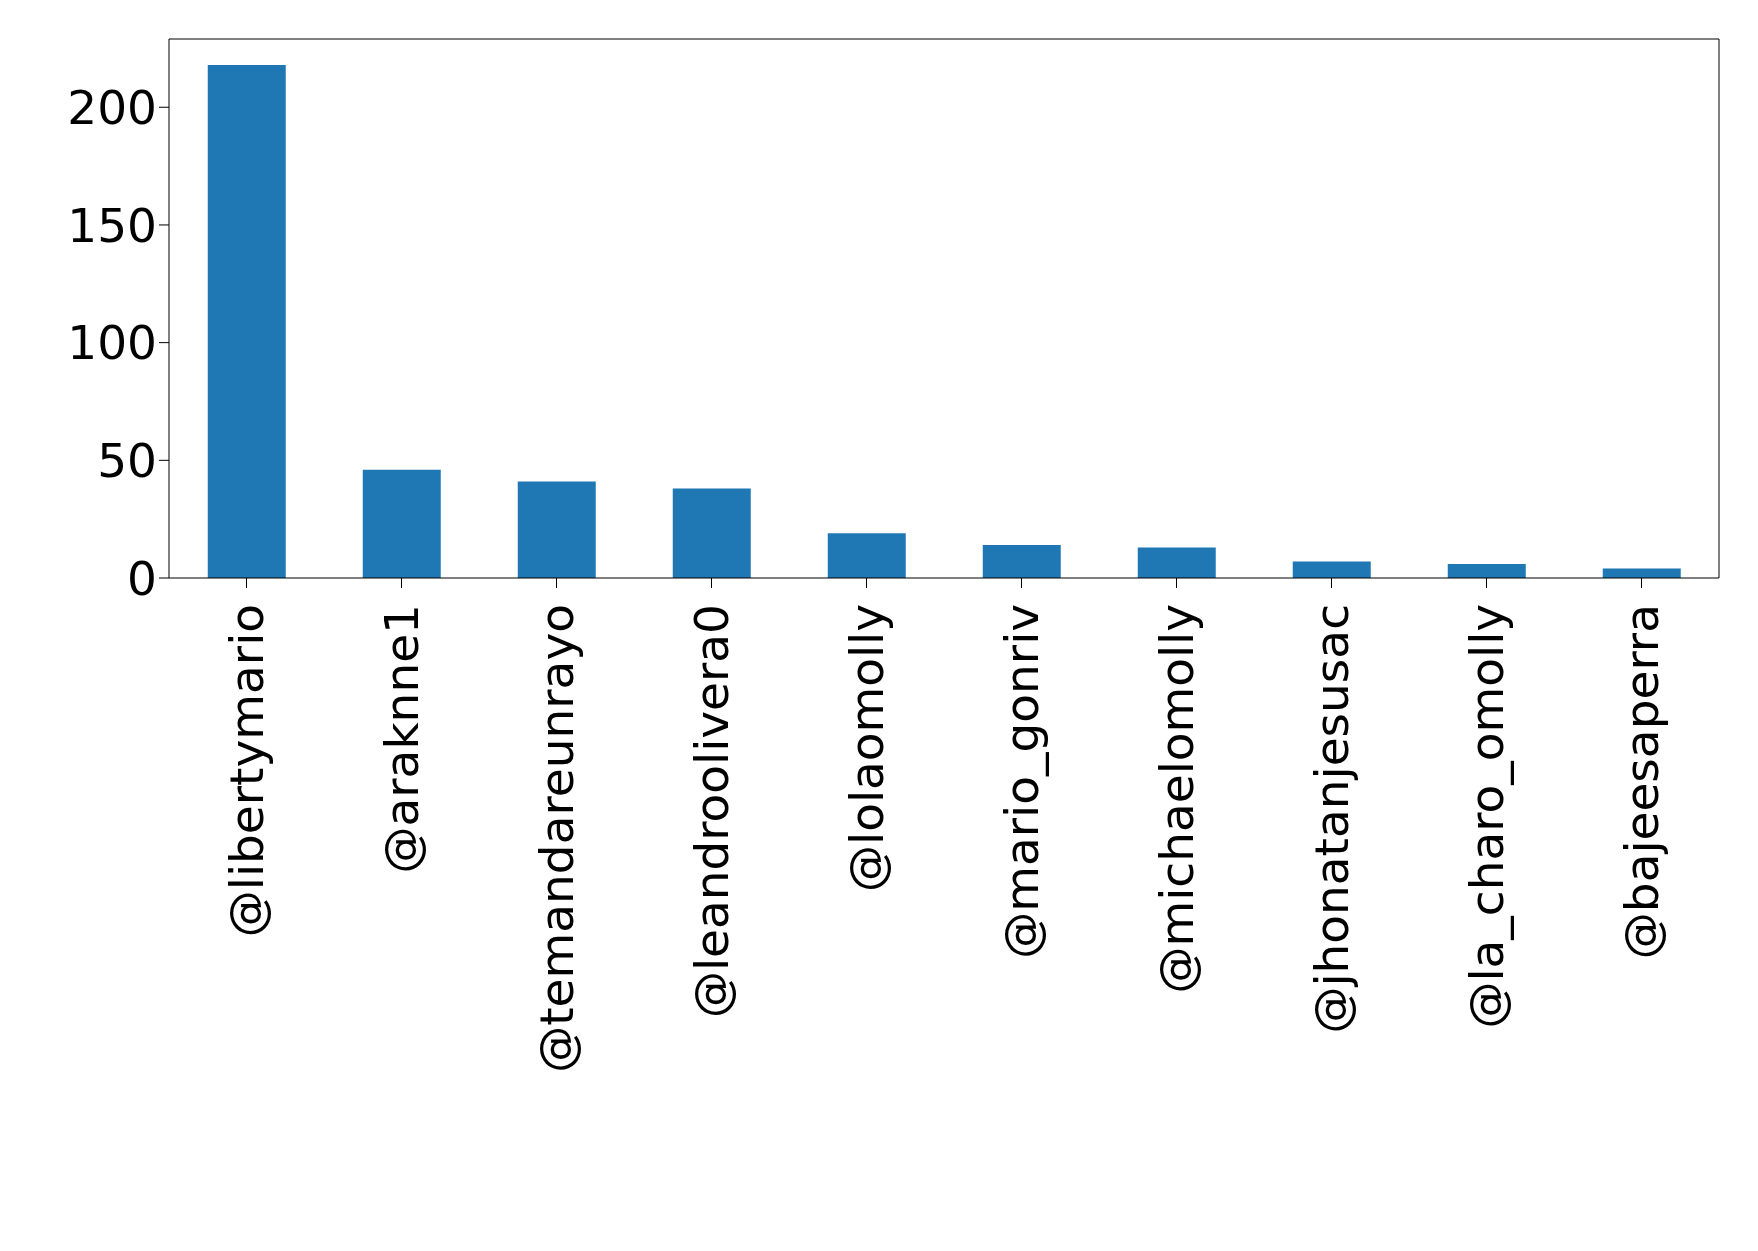 This screenshot has height=1251, width=1758. What do you see at coordinates (112, 225) in the screenshot?
I see `y-tick-label: 150` at bounding box center [112, 225].